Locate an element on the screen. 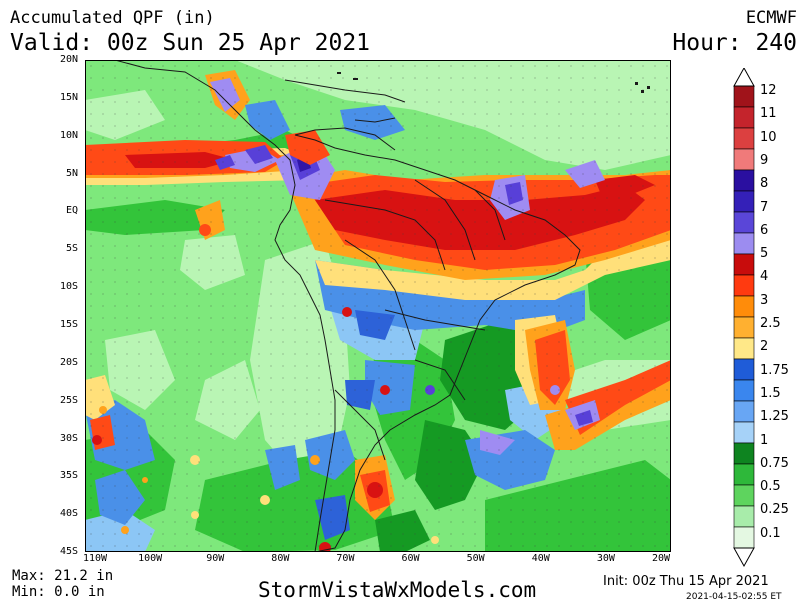 The width and height of the screenshot is (809, 614). legend-label: 2.5 is located at coordinates (770, 323).